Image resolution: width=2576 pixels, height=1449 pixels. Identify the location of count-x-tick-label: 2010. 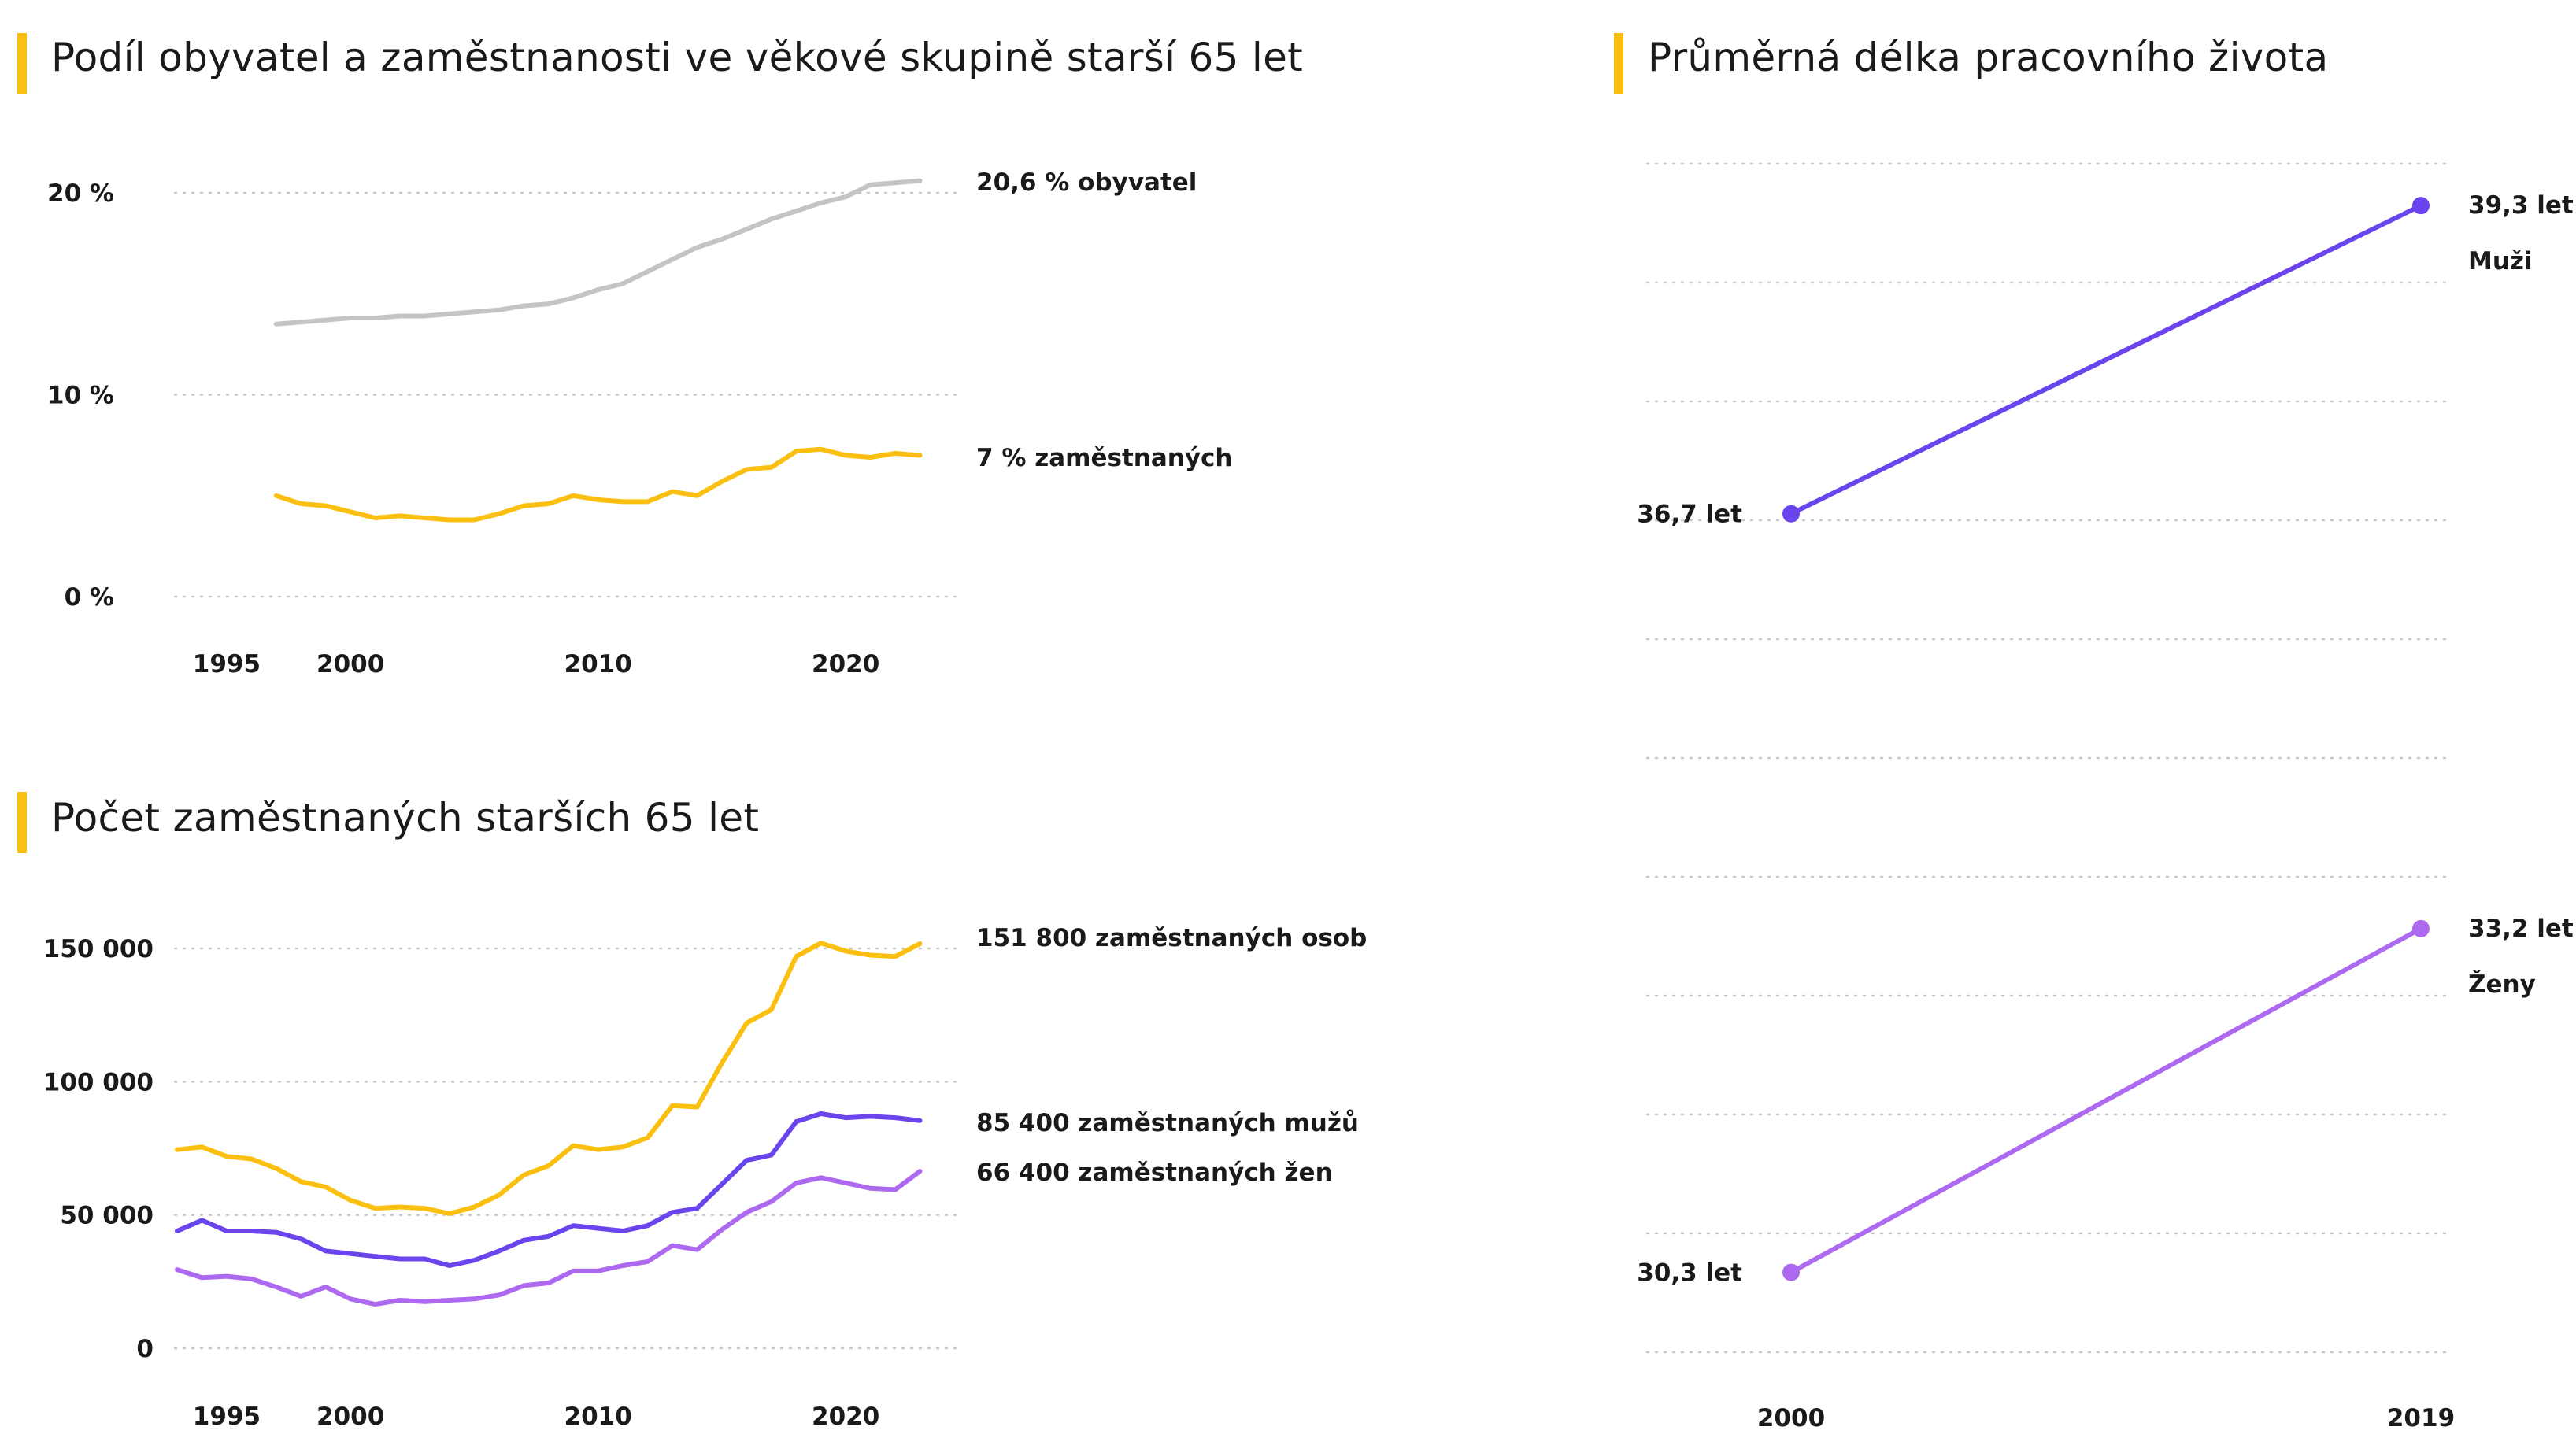
(598, 1417).